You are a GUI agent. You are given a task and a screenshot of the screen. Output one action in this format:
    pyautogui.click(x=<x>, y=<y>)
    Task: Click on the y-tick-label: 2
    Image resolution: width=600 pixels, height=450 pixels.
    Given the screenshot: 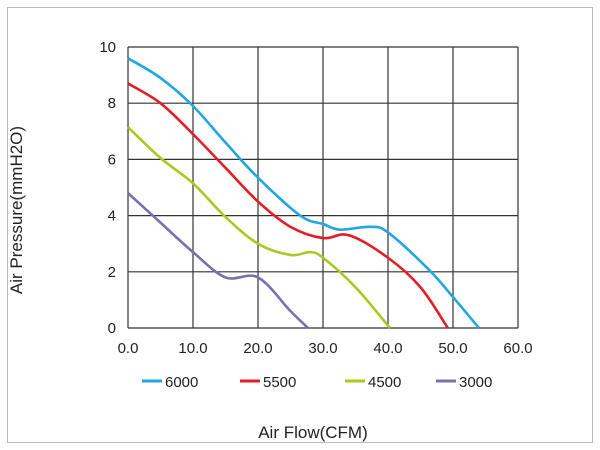 What is the action you would take?
    pyautogui.click(x=112, y=272)
    